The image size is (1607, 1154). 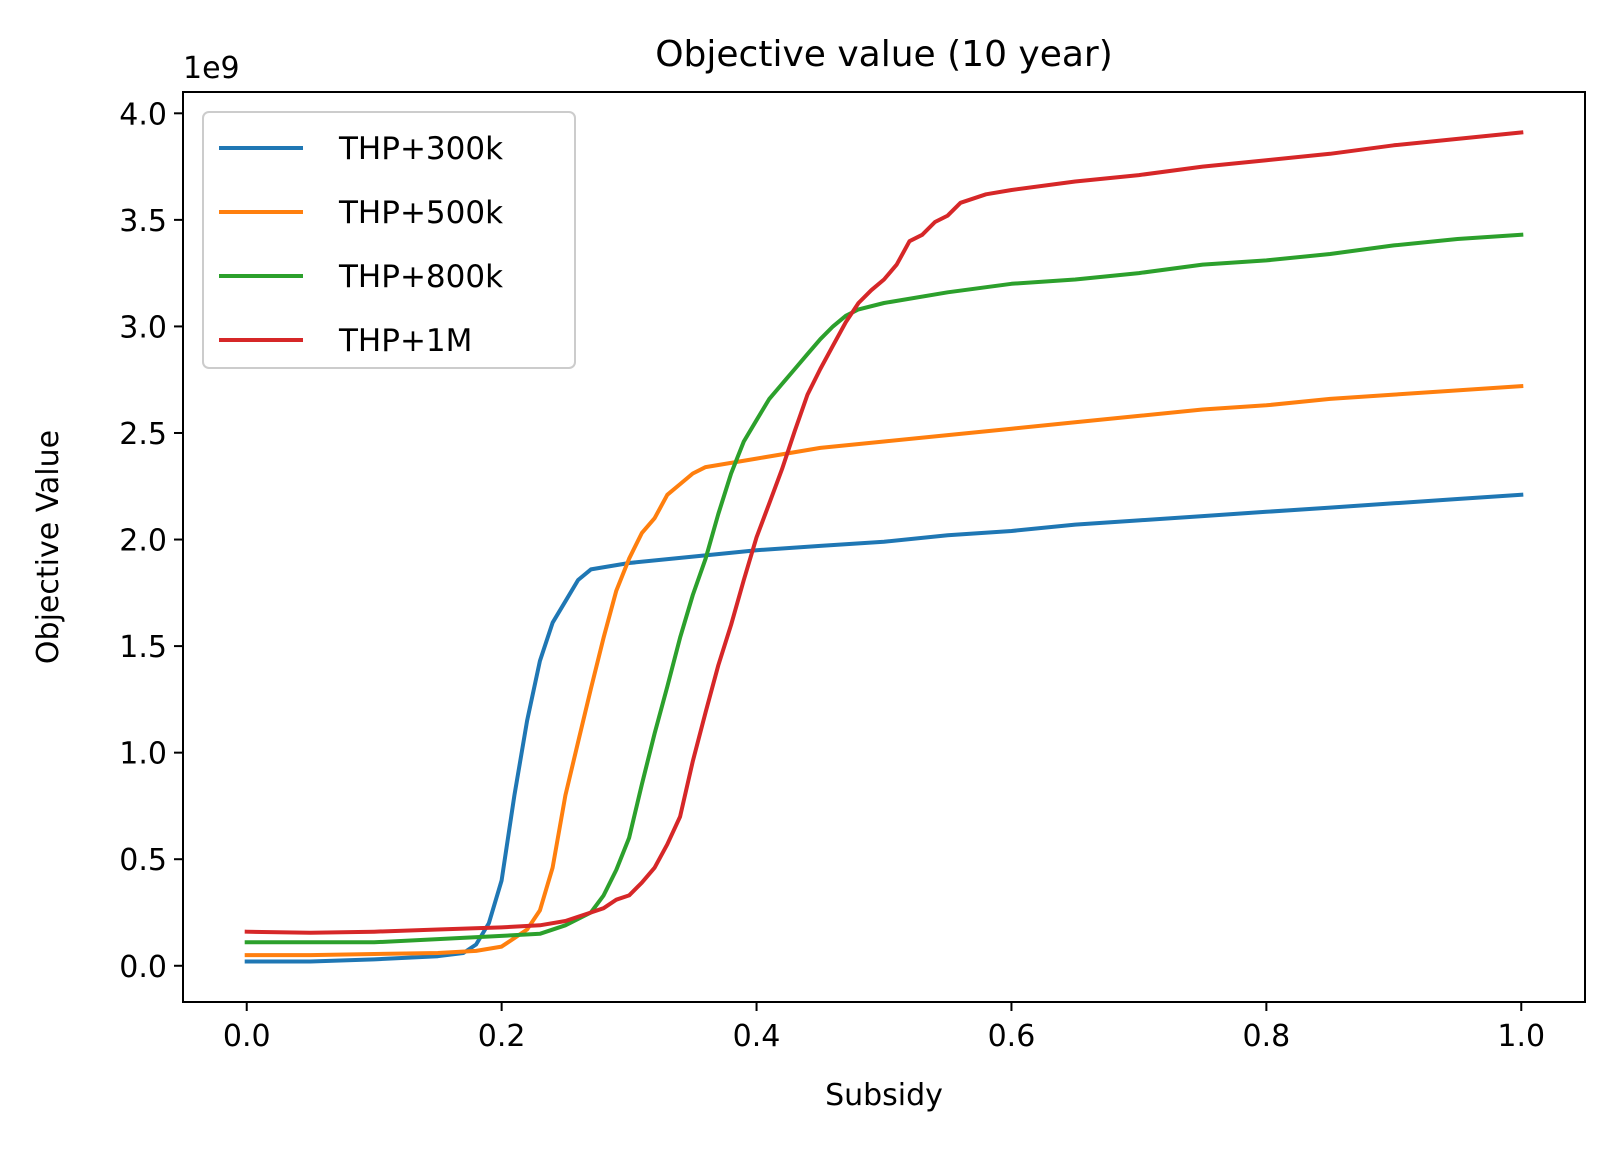 What do you see at coordinates (420, 277) in the screenshot?
I see `legend-label: THP+800k` at bounding box center [420, 277].